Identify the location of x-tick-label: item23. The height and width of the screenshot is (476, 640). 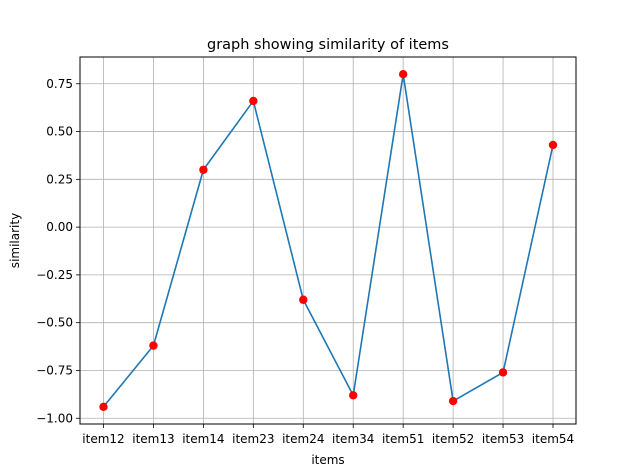
(253, 439).